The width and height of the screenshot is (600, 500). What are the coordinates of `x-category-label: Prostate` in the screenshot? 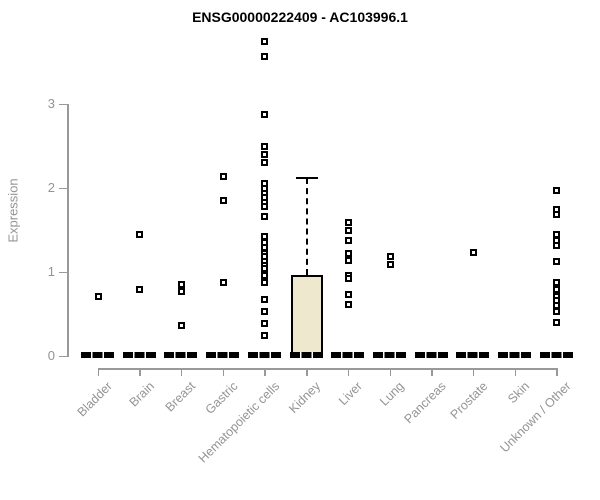 It's located at (469, 400).